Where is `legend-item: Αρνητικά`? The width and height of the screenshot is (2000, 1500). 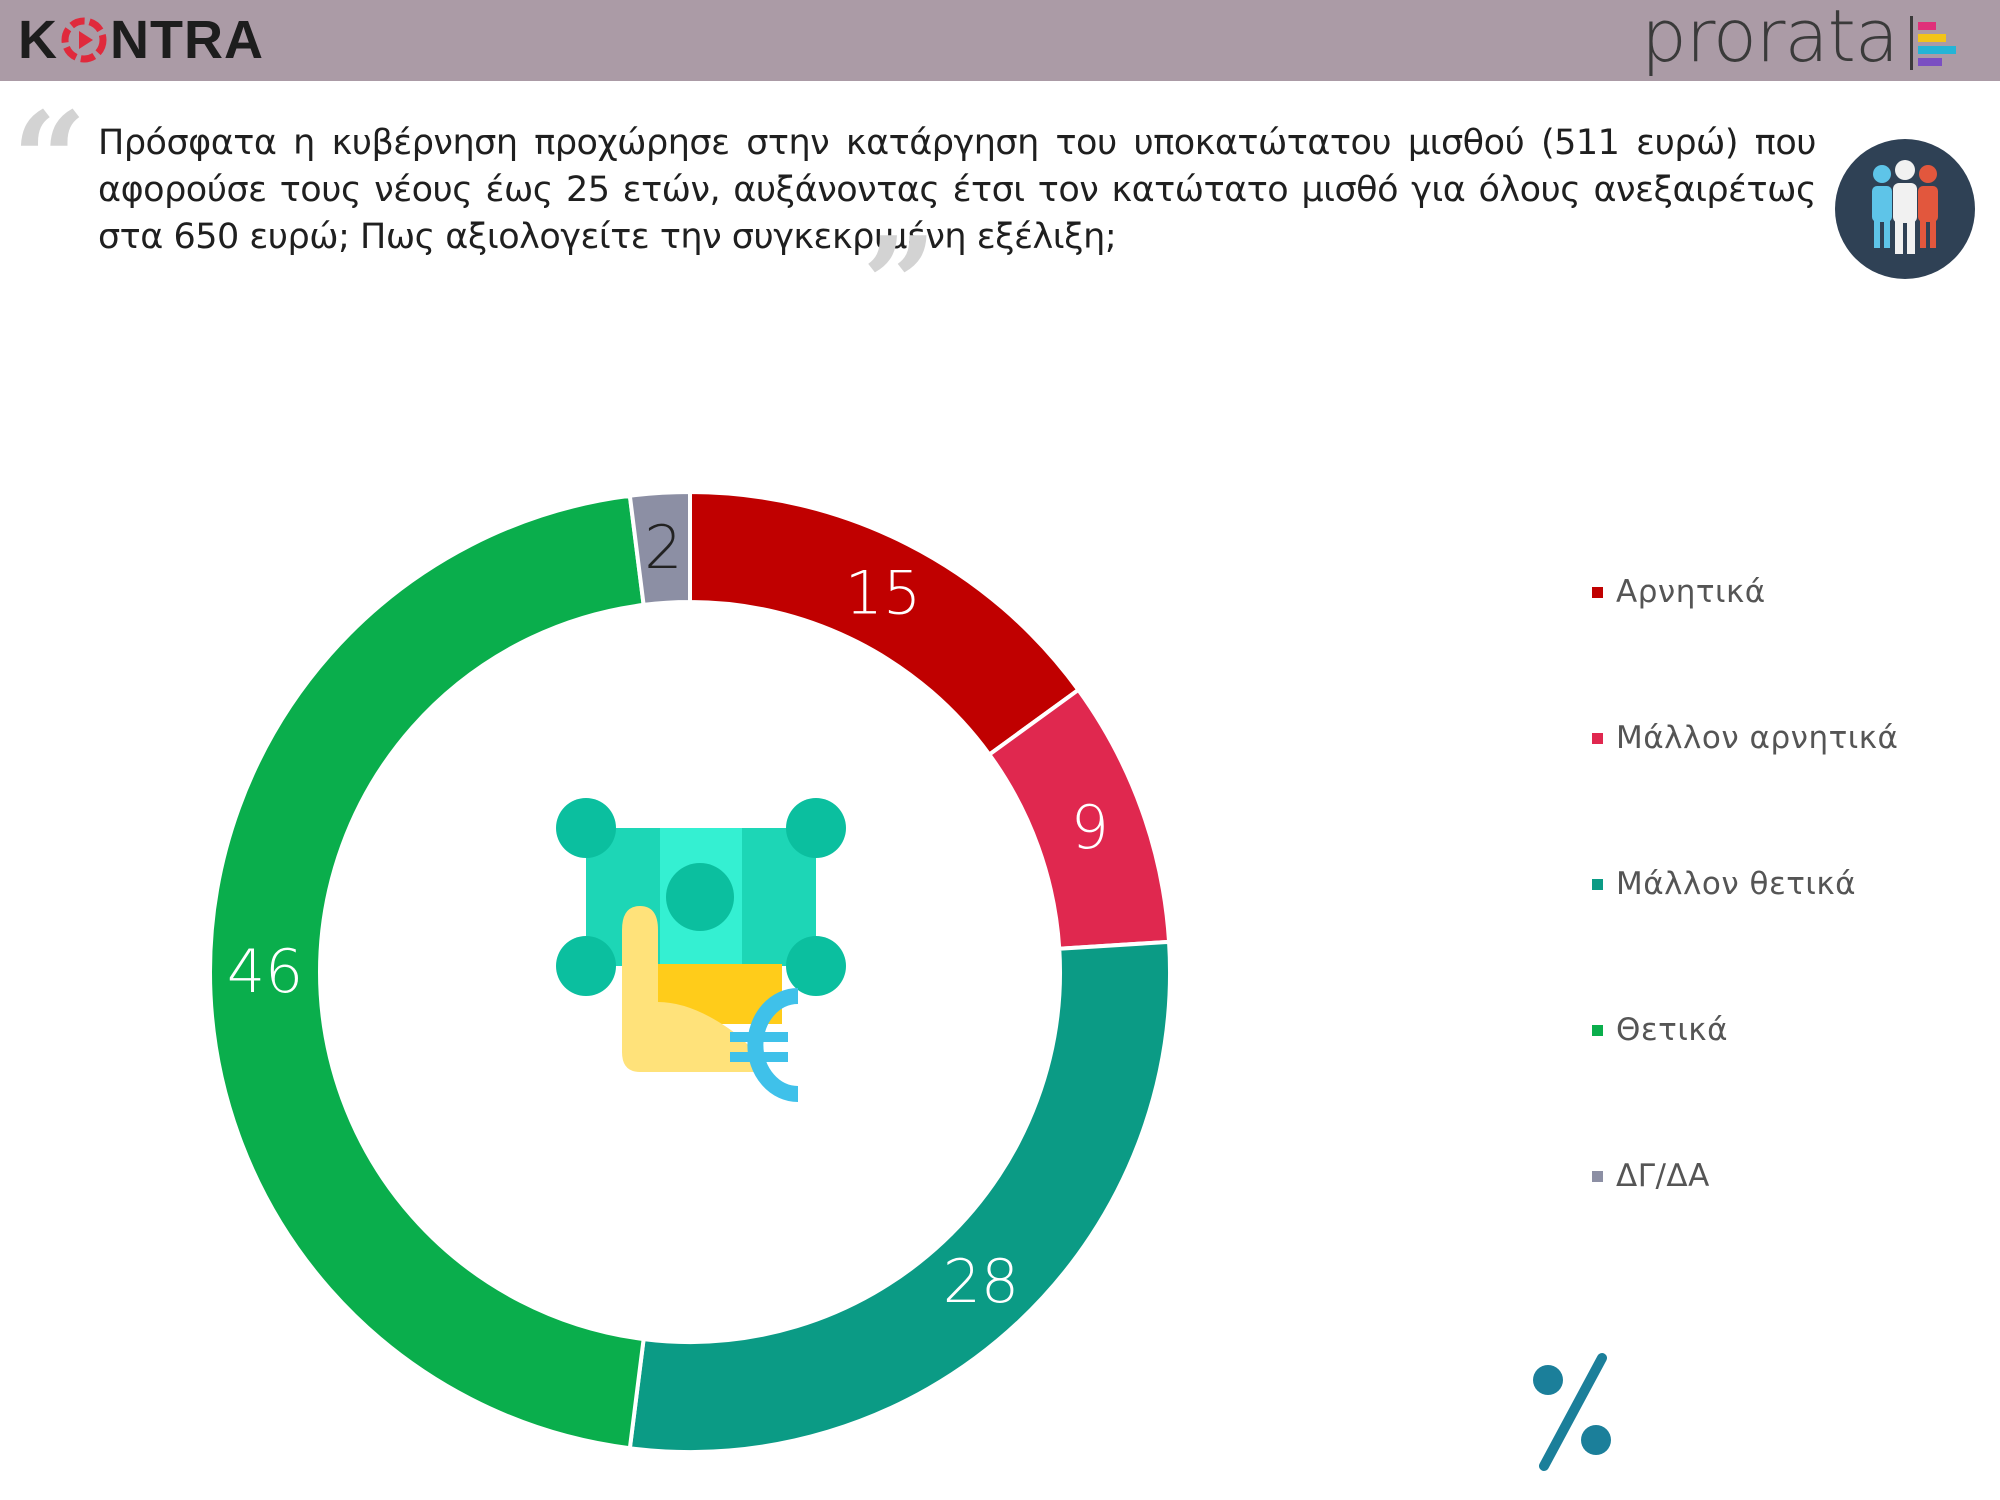 legend-item: Αρνητικά is located at coordinates (1679, 592).